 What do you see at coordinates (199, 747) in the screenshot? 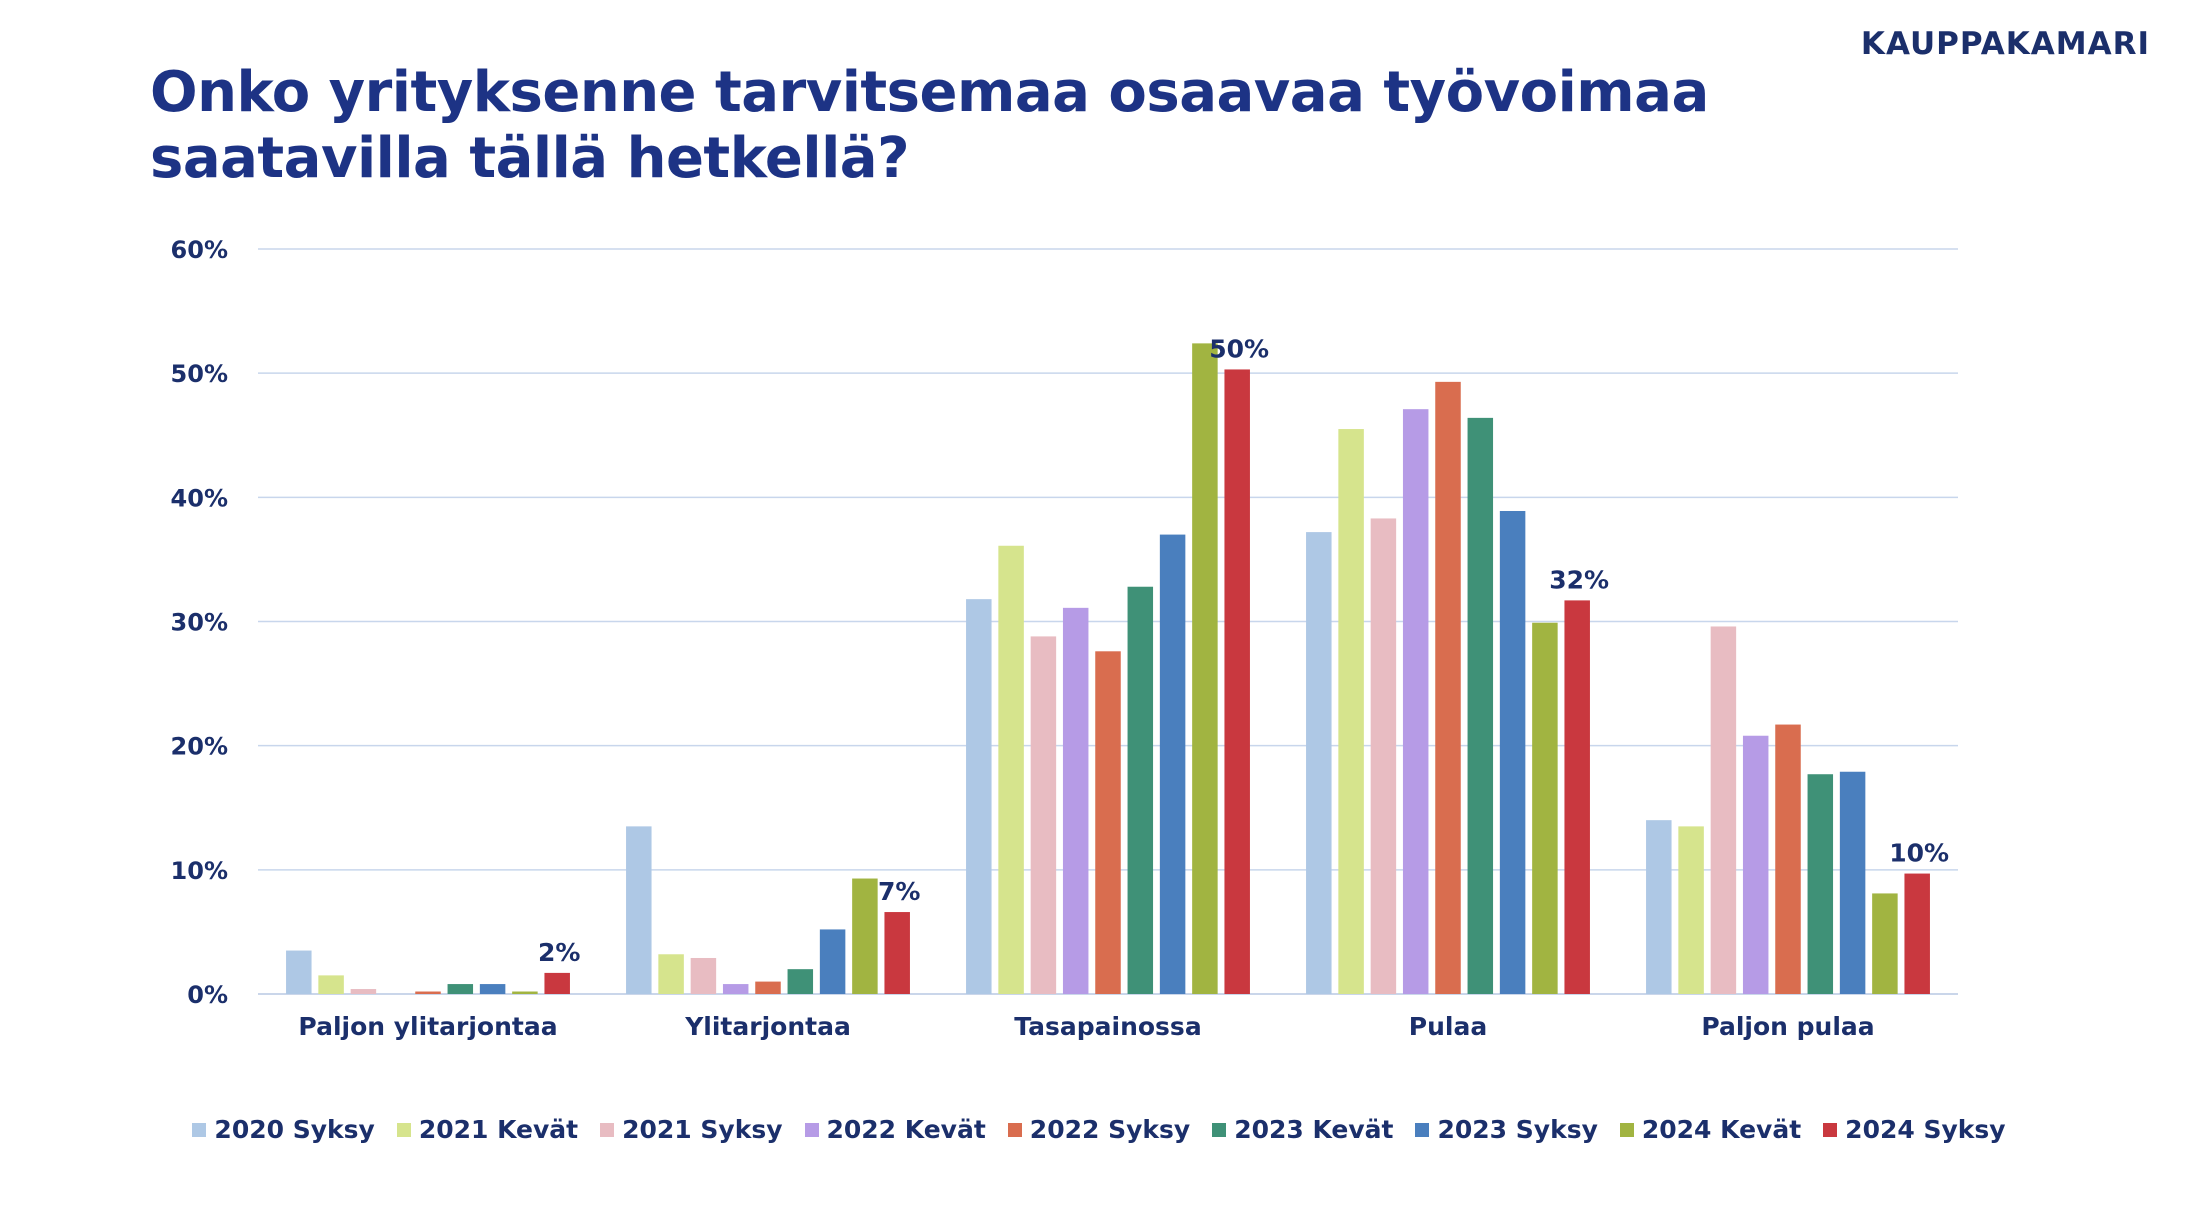
I see `y-tick-label: 20%` at bounding box center [199, 747].